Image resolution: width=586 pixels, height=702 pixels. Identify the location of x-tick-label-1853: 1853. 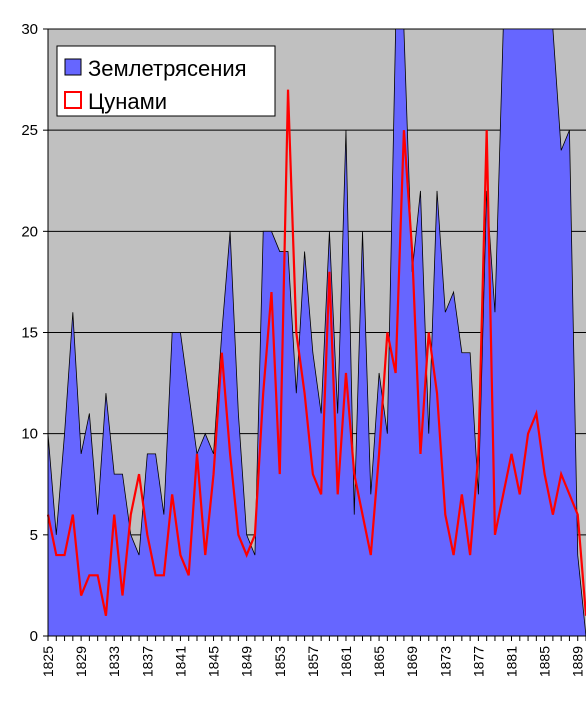
(280, 661).